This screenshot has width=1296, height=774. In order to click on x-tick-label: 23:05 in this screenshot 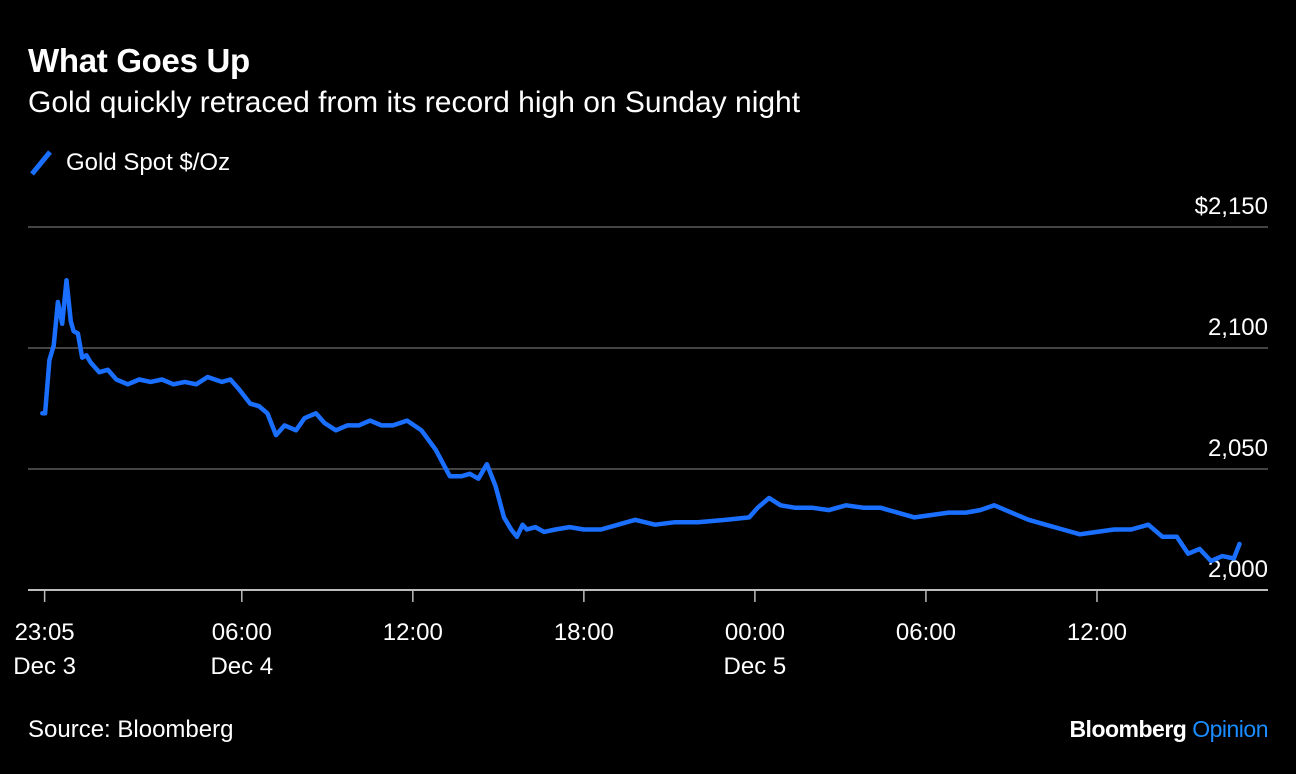, I will do `click(45, 632)`.